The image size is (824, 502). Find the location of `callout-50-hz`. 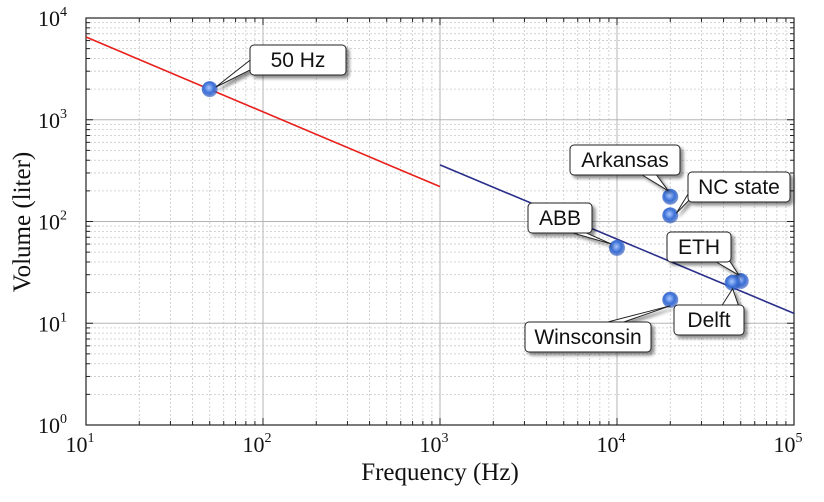

callout-50-hz is located at coordinates (281, 66).